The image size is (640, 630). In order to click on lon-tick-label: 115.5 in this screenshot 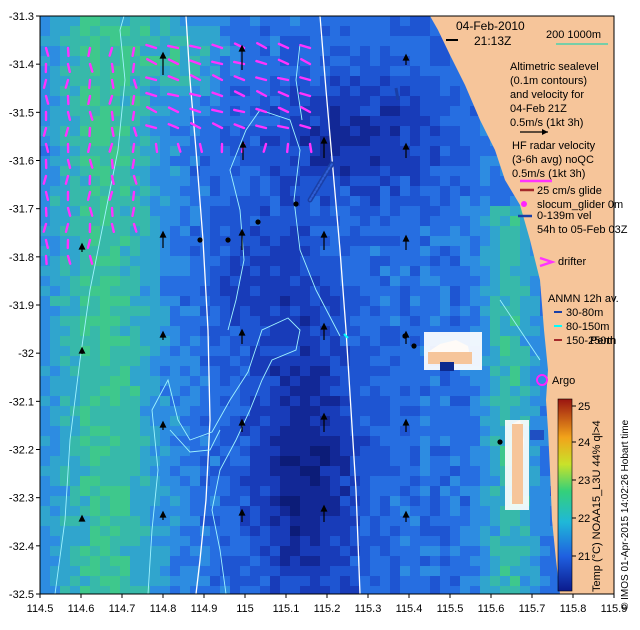, I will do `click(450, 609)`.